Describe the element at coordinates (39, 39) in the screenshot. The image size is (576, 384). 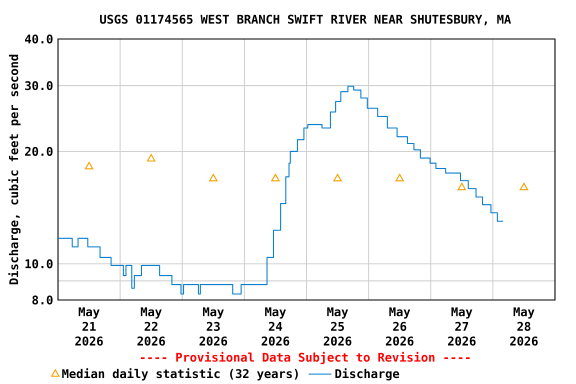
I see `y-tick-label: 40.0` at that location.